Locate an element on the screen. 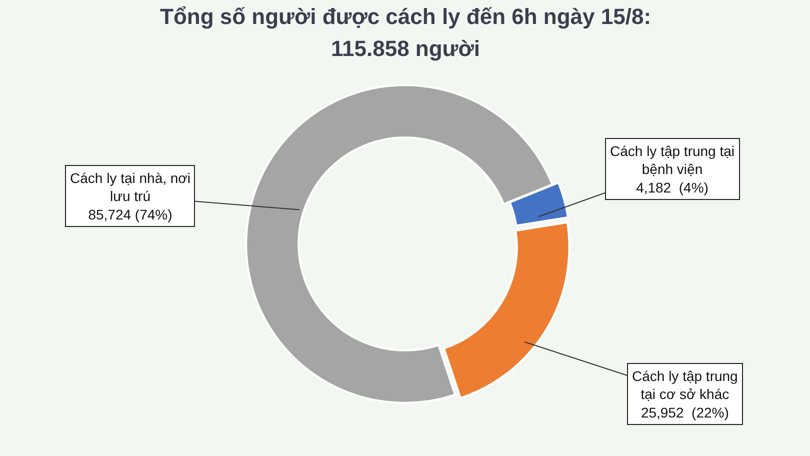 This screenshot has width=810, height=456. data-label: 85,724 (74%) is located at coordinates (130, 214).